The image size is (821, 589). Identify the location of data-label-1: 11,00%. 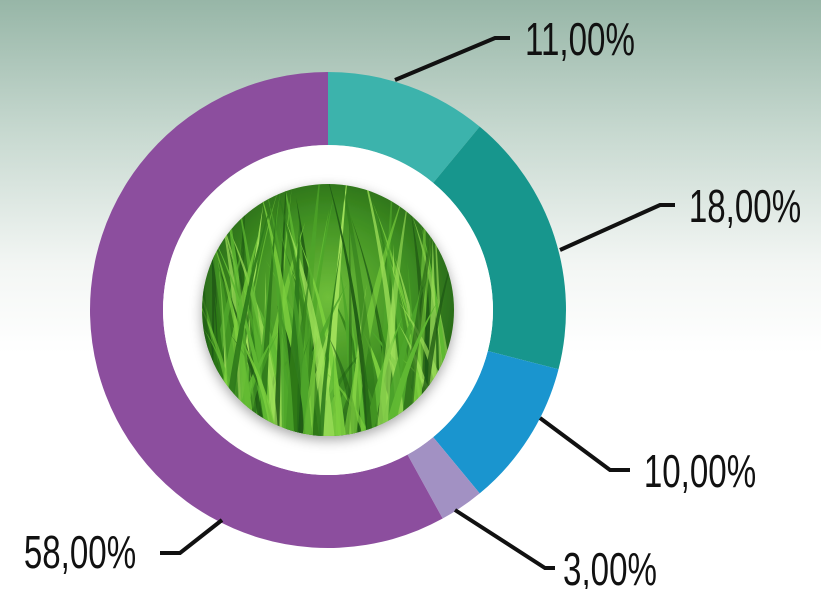
(580, 40).